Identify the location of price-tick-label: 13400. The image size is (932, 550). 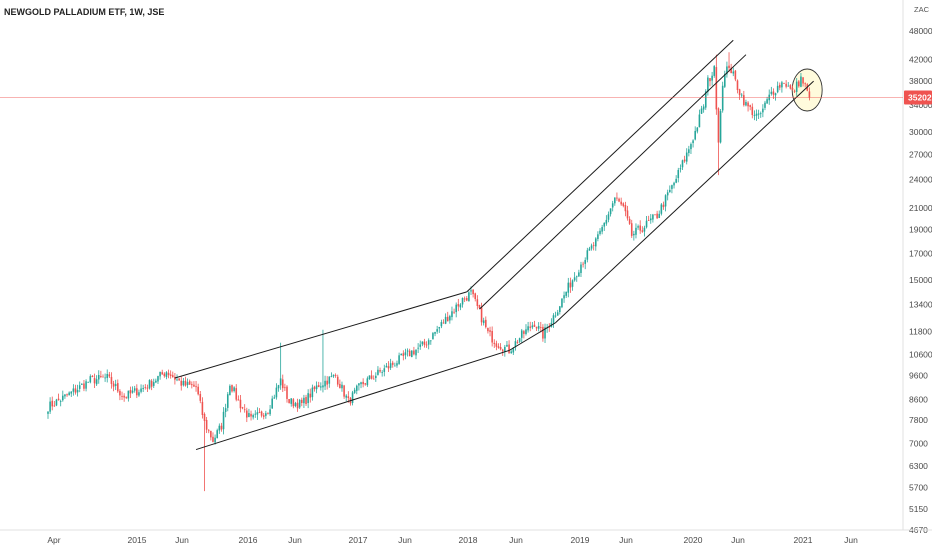
(920, 304).